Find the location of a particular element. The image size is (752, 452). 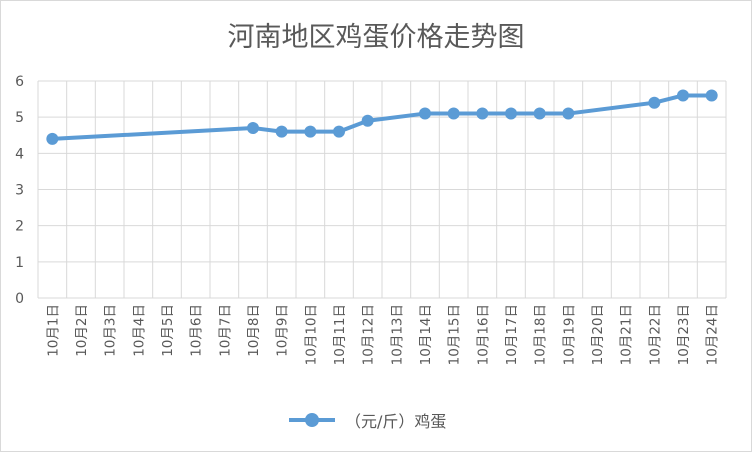

x-tick-label: 10月14日 is located at coordinates (426, 334).